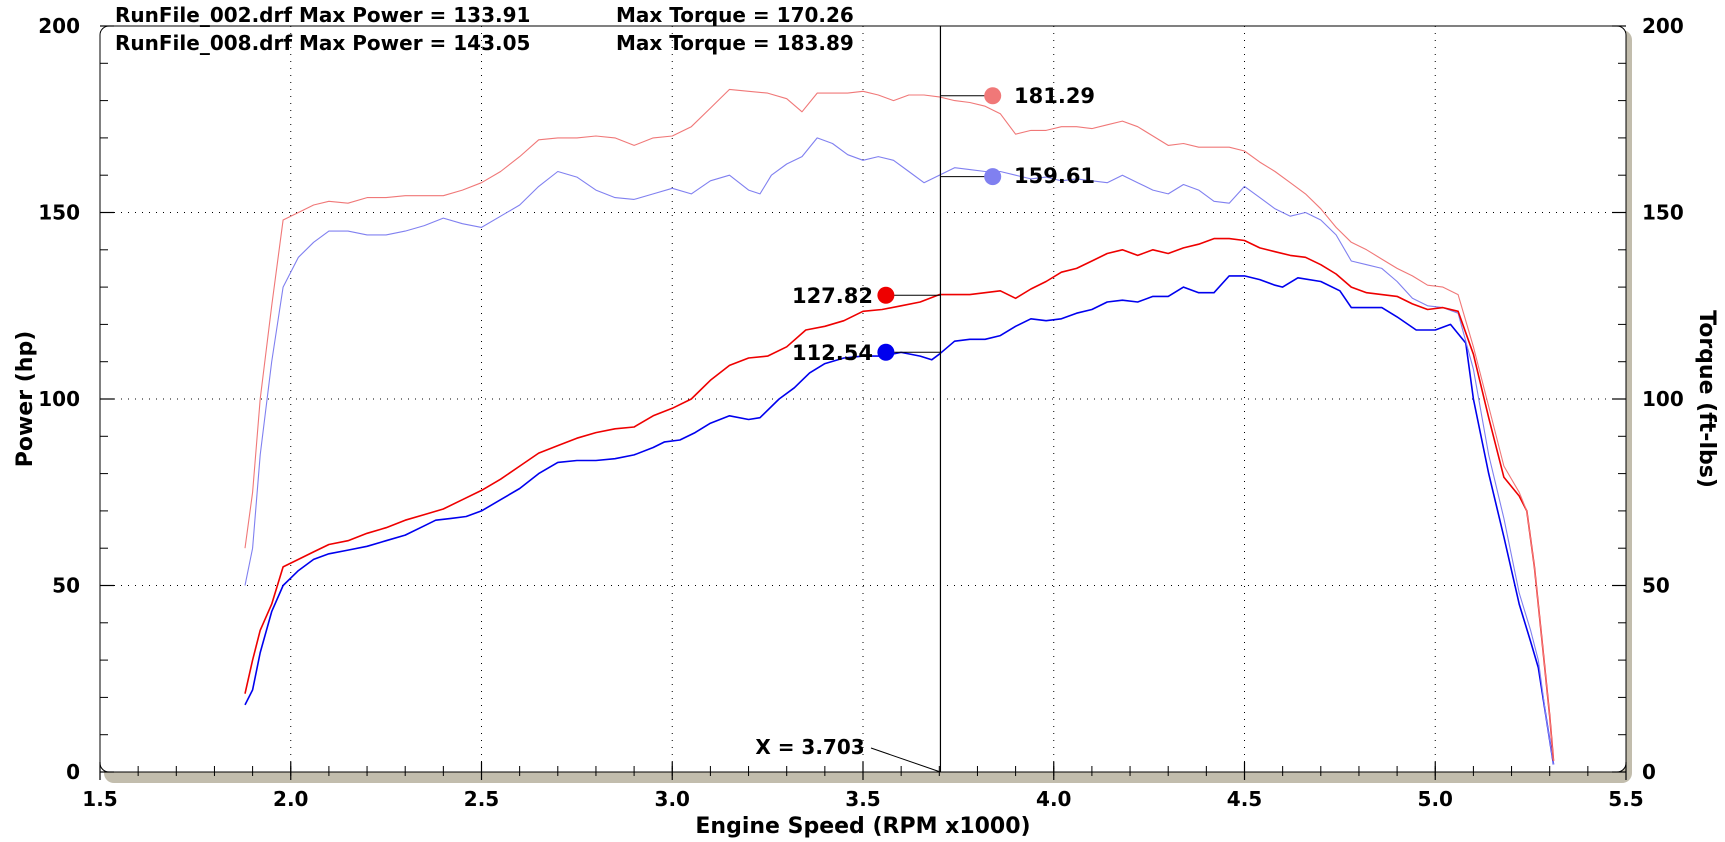 The height and width of the screenshot is (842, 1725). Describe the element at coordinates (1649, 772) in the screenshot. I see `y2-tick-label: 0` at that location.